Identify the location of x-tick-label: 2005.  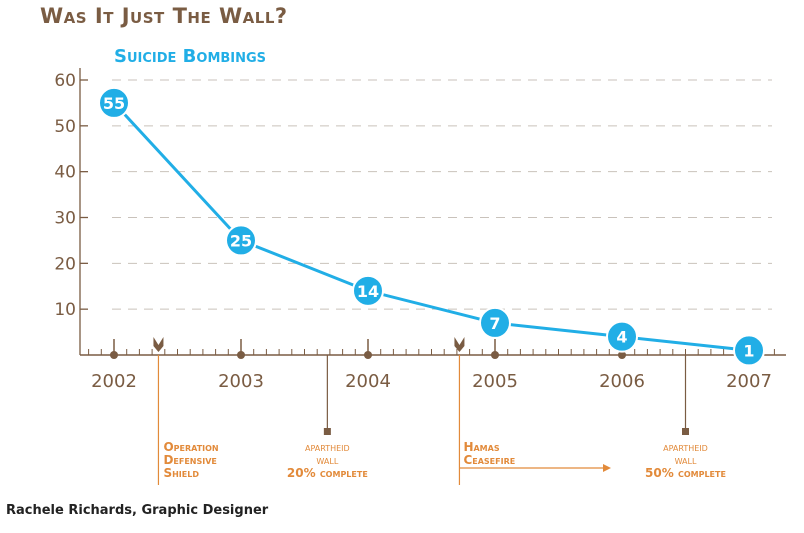
(495, 381).